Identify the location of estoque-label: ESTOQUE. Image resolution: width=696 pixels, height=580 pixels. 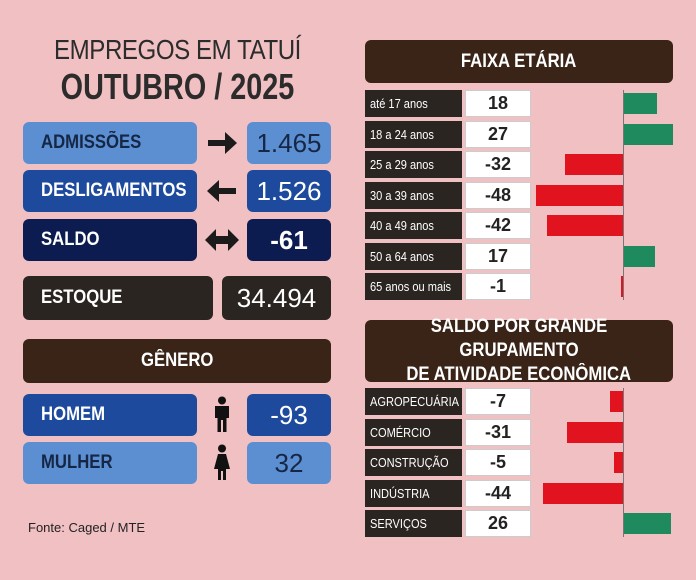
(118, 298).